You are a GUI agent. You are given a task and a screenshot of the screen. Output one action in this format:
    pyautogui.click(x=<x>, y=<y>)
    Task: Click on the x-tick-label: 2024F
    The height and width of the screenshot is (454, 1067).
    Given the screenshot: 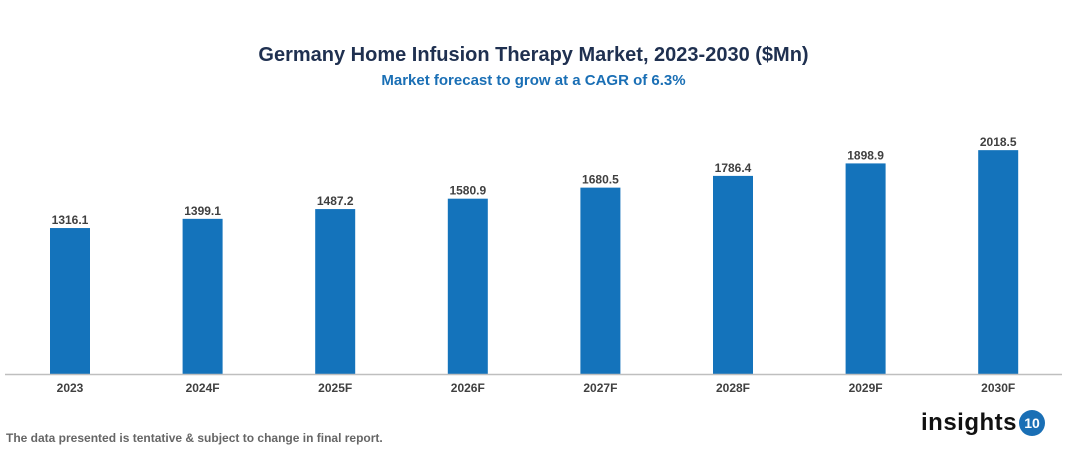 What is the action you would take?
    pyautogui.click(x=203, y=388)
    